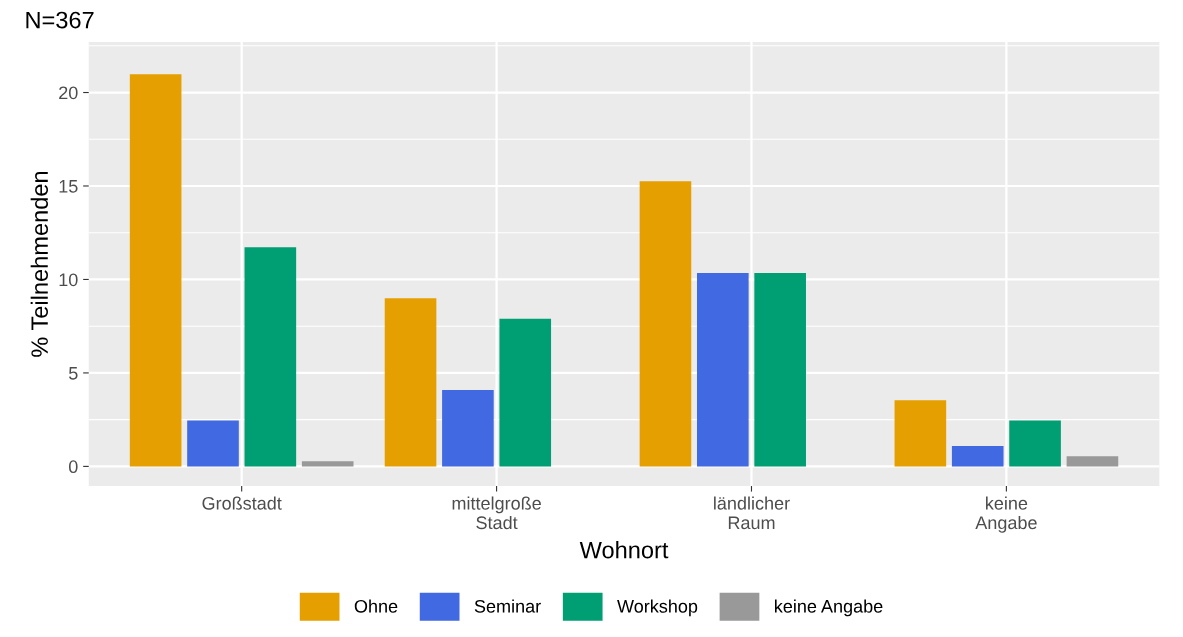  Describe the element at coordinates (73, 467) in the screenshot. I see `y-tick-label: 0` at that location.